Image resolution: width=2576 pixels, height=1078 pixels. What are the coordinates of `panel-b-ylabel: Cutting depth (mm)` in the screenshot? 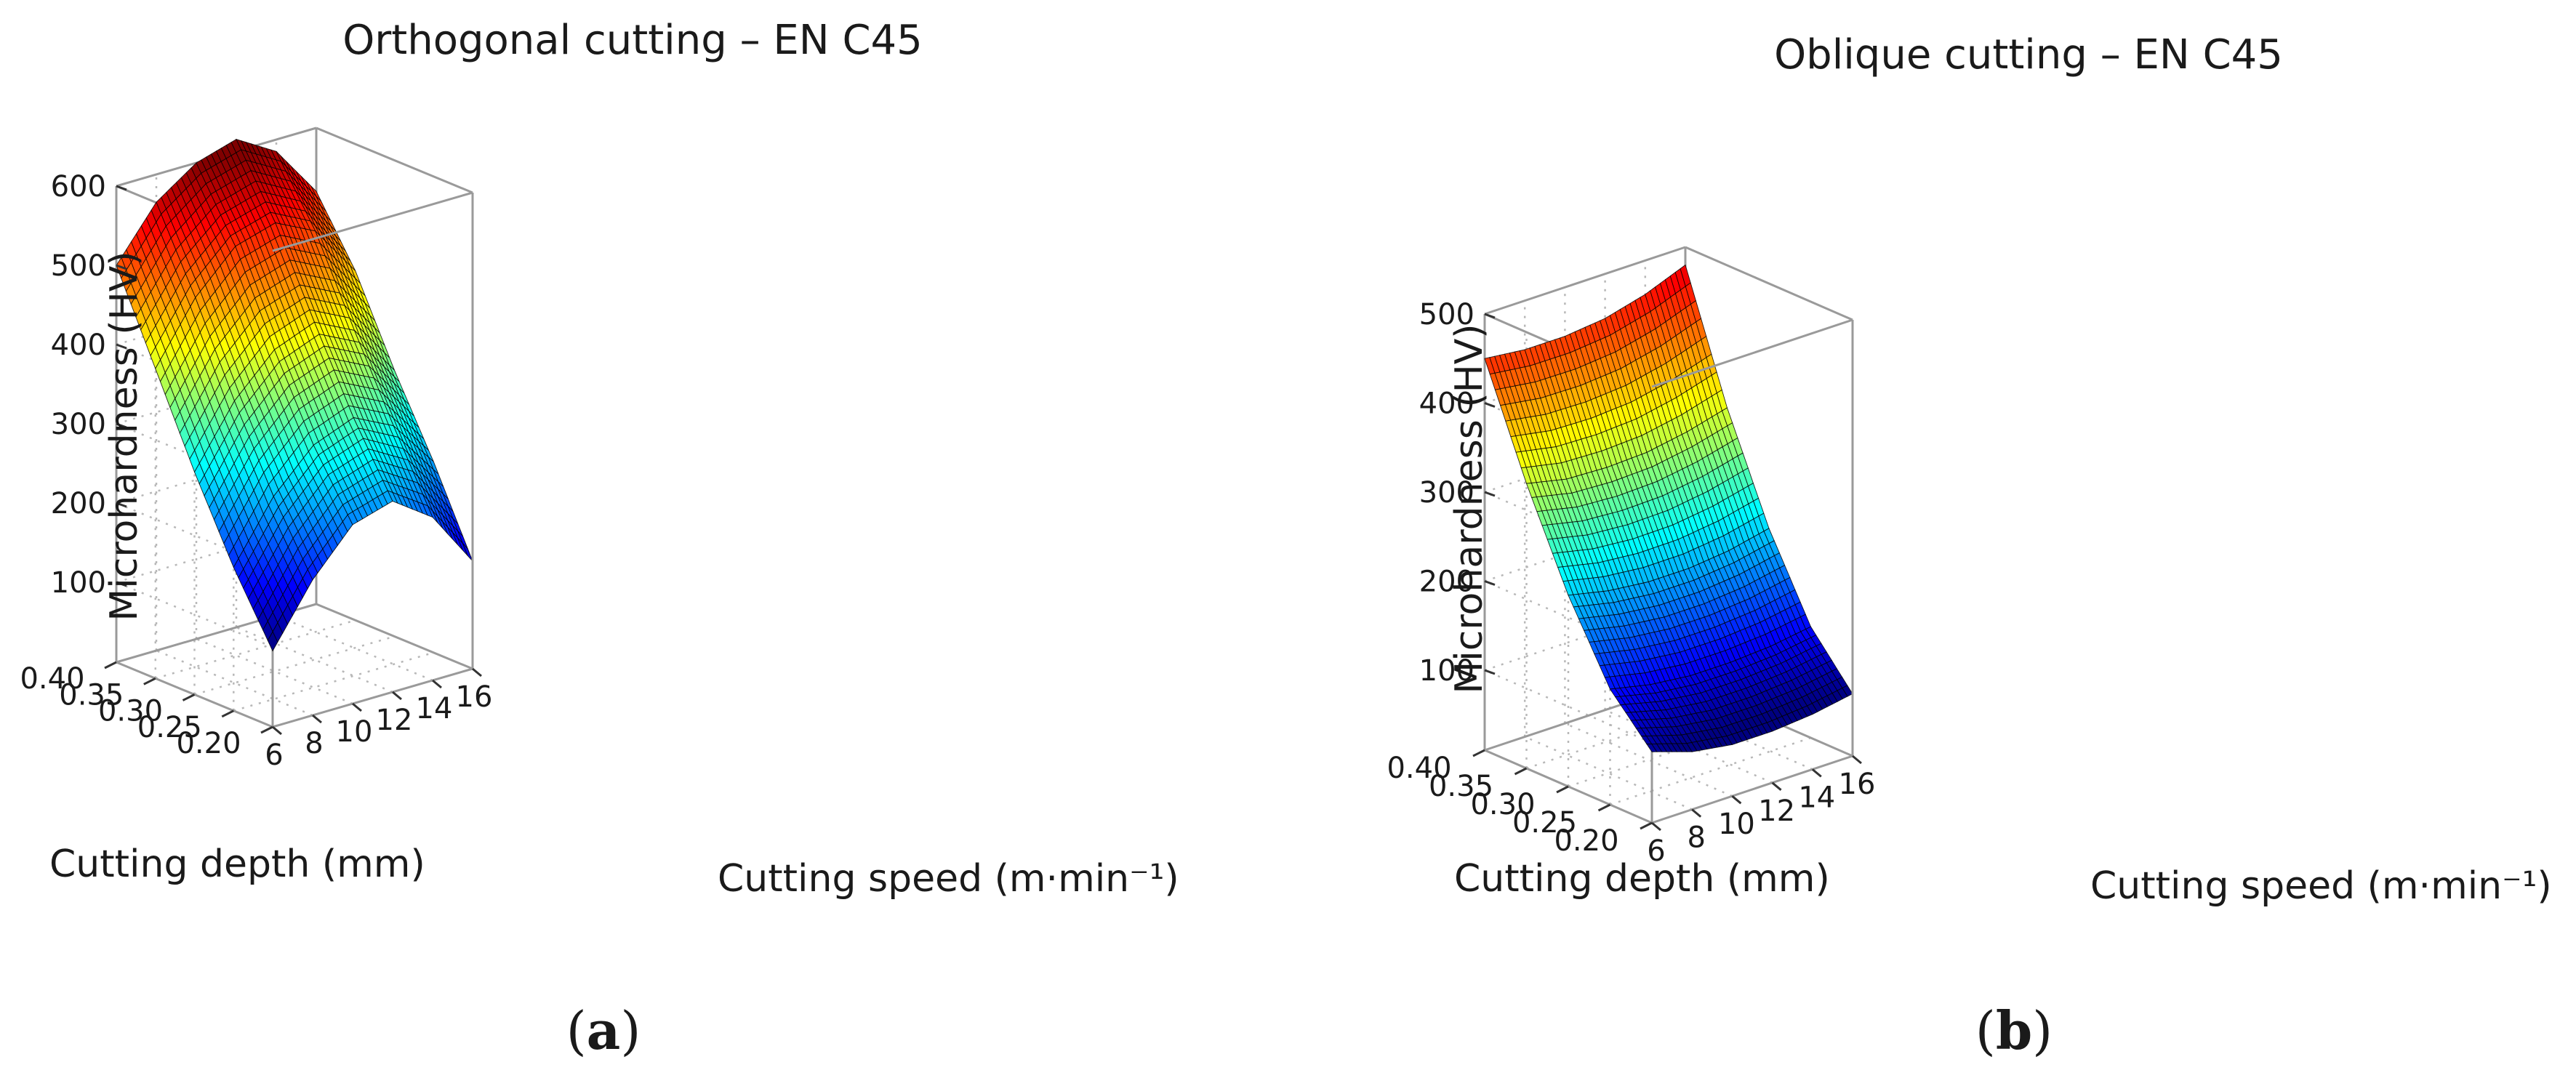 It's located at (1642, 879).